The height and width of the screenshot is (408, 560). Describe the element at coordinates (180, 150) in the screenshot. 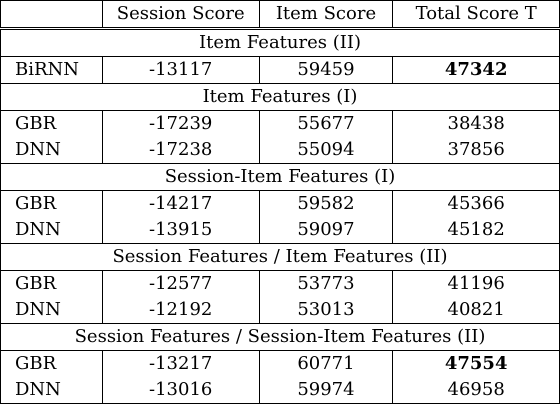

I see `session-score-cell: -17238` at that location.